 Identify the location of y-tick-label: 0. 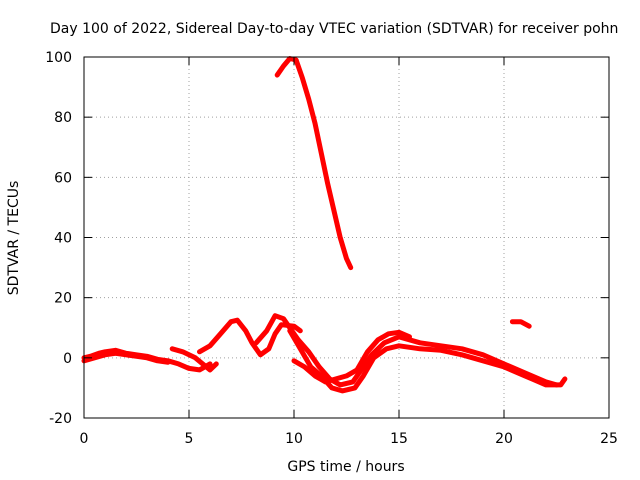
(67, 359).